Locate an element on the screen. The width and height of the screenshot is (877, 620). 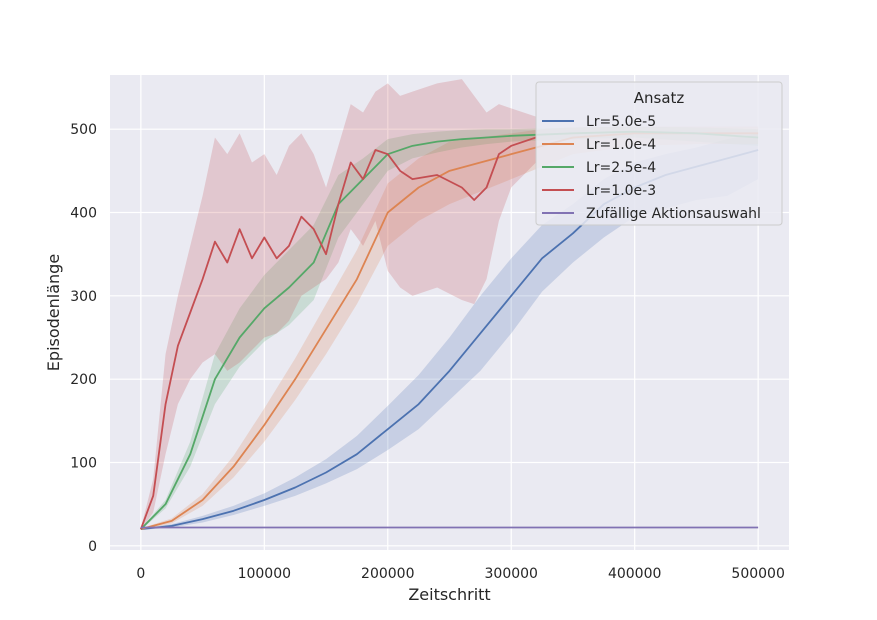
x-axis-label: Zeitschritt is located at coordinates (449, 594).